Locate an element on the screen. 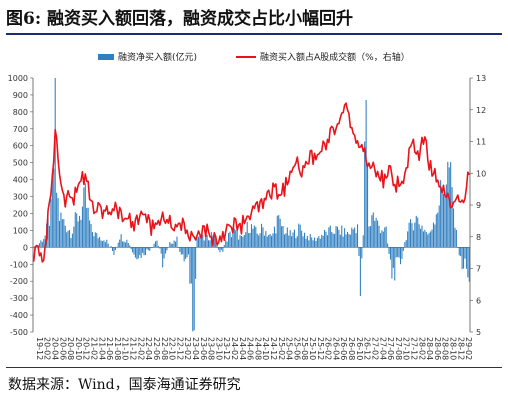  x-tick-label: 26-06 is located at coordinates (343, 348).